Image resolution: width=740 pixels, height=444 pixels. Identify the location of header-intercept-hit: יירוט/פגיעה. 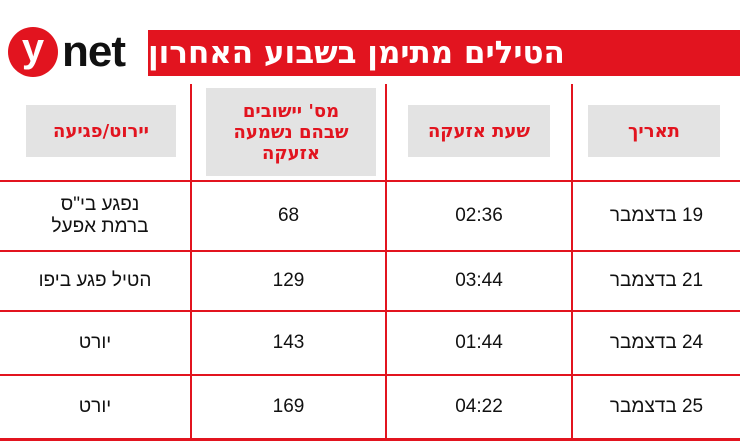
(101, 131).